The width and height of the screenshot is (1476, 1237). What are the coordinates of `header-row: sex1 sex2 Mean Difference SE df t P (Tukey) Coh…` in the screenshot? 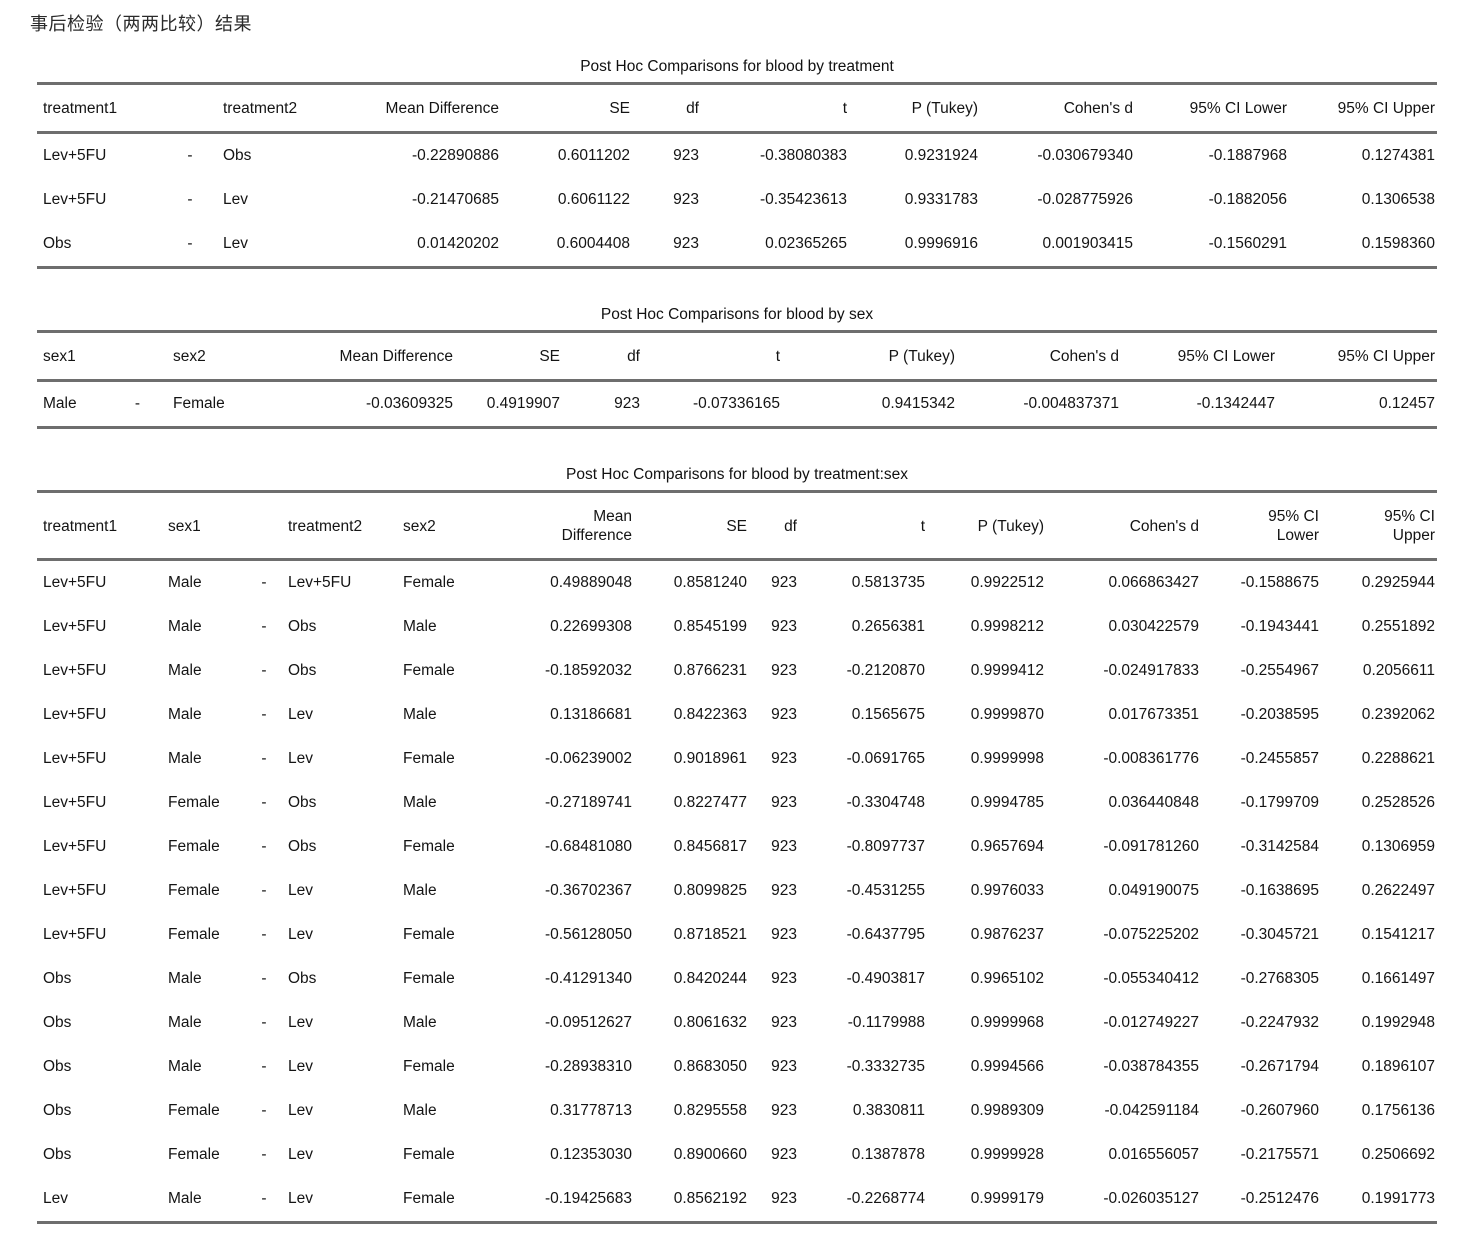 It's located at (737, 356).